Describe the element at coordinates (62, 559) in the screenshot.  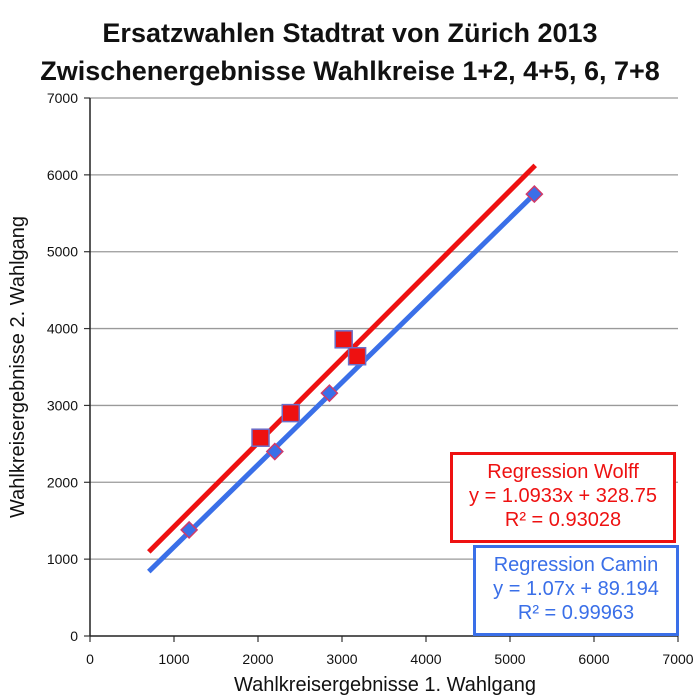
I see `y-tick-label: 1000` at that location.